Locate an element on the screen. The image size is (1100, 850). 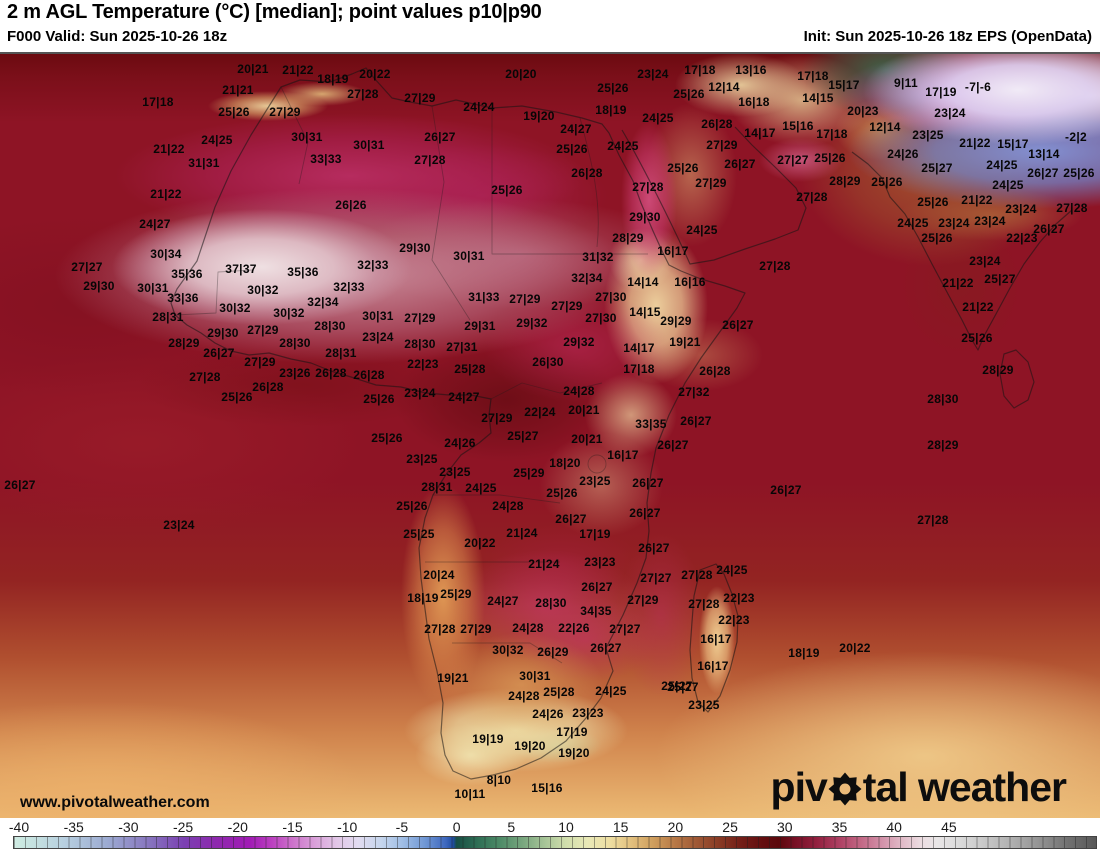
legend-tick: -5 is located at coordinates (402, 827).